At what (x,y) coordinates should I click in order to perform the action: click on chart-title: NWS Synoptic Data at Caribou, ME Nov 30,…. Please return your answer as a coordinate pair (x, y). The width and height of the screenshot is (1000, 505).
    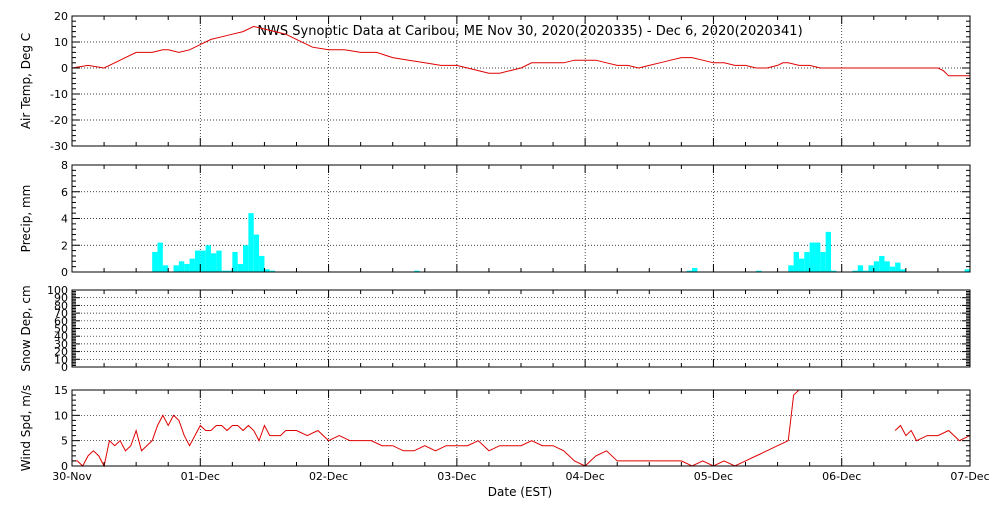
    Looking at the image, I should click on (529, 31).